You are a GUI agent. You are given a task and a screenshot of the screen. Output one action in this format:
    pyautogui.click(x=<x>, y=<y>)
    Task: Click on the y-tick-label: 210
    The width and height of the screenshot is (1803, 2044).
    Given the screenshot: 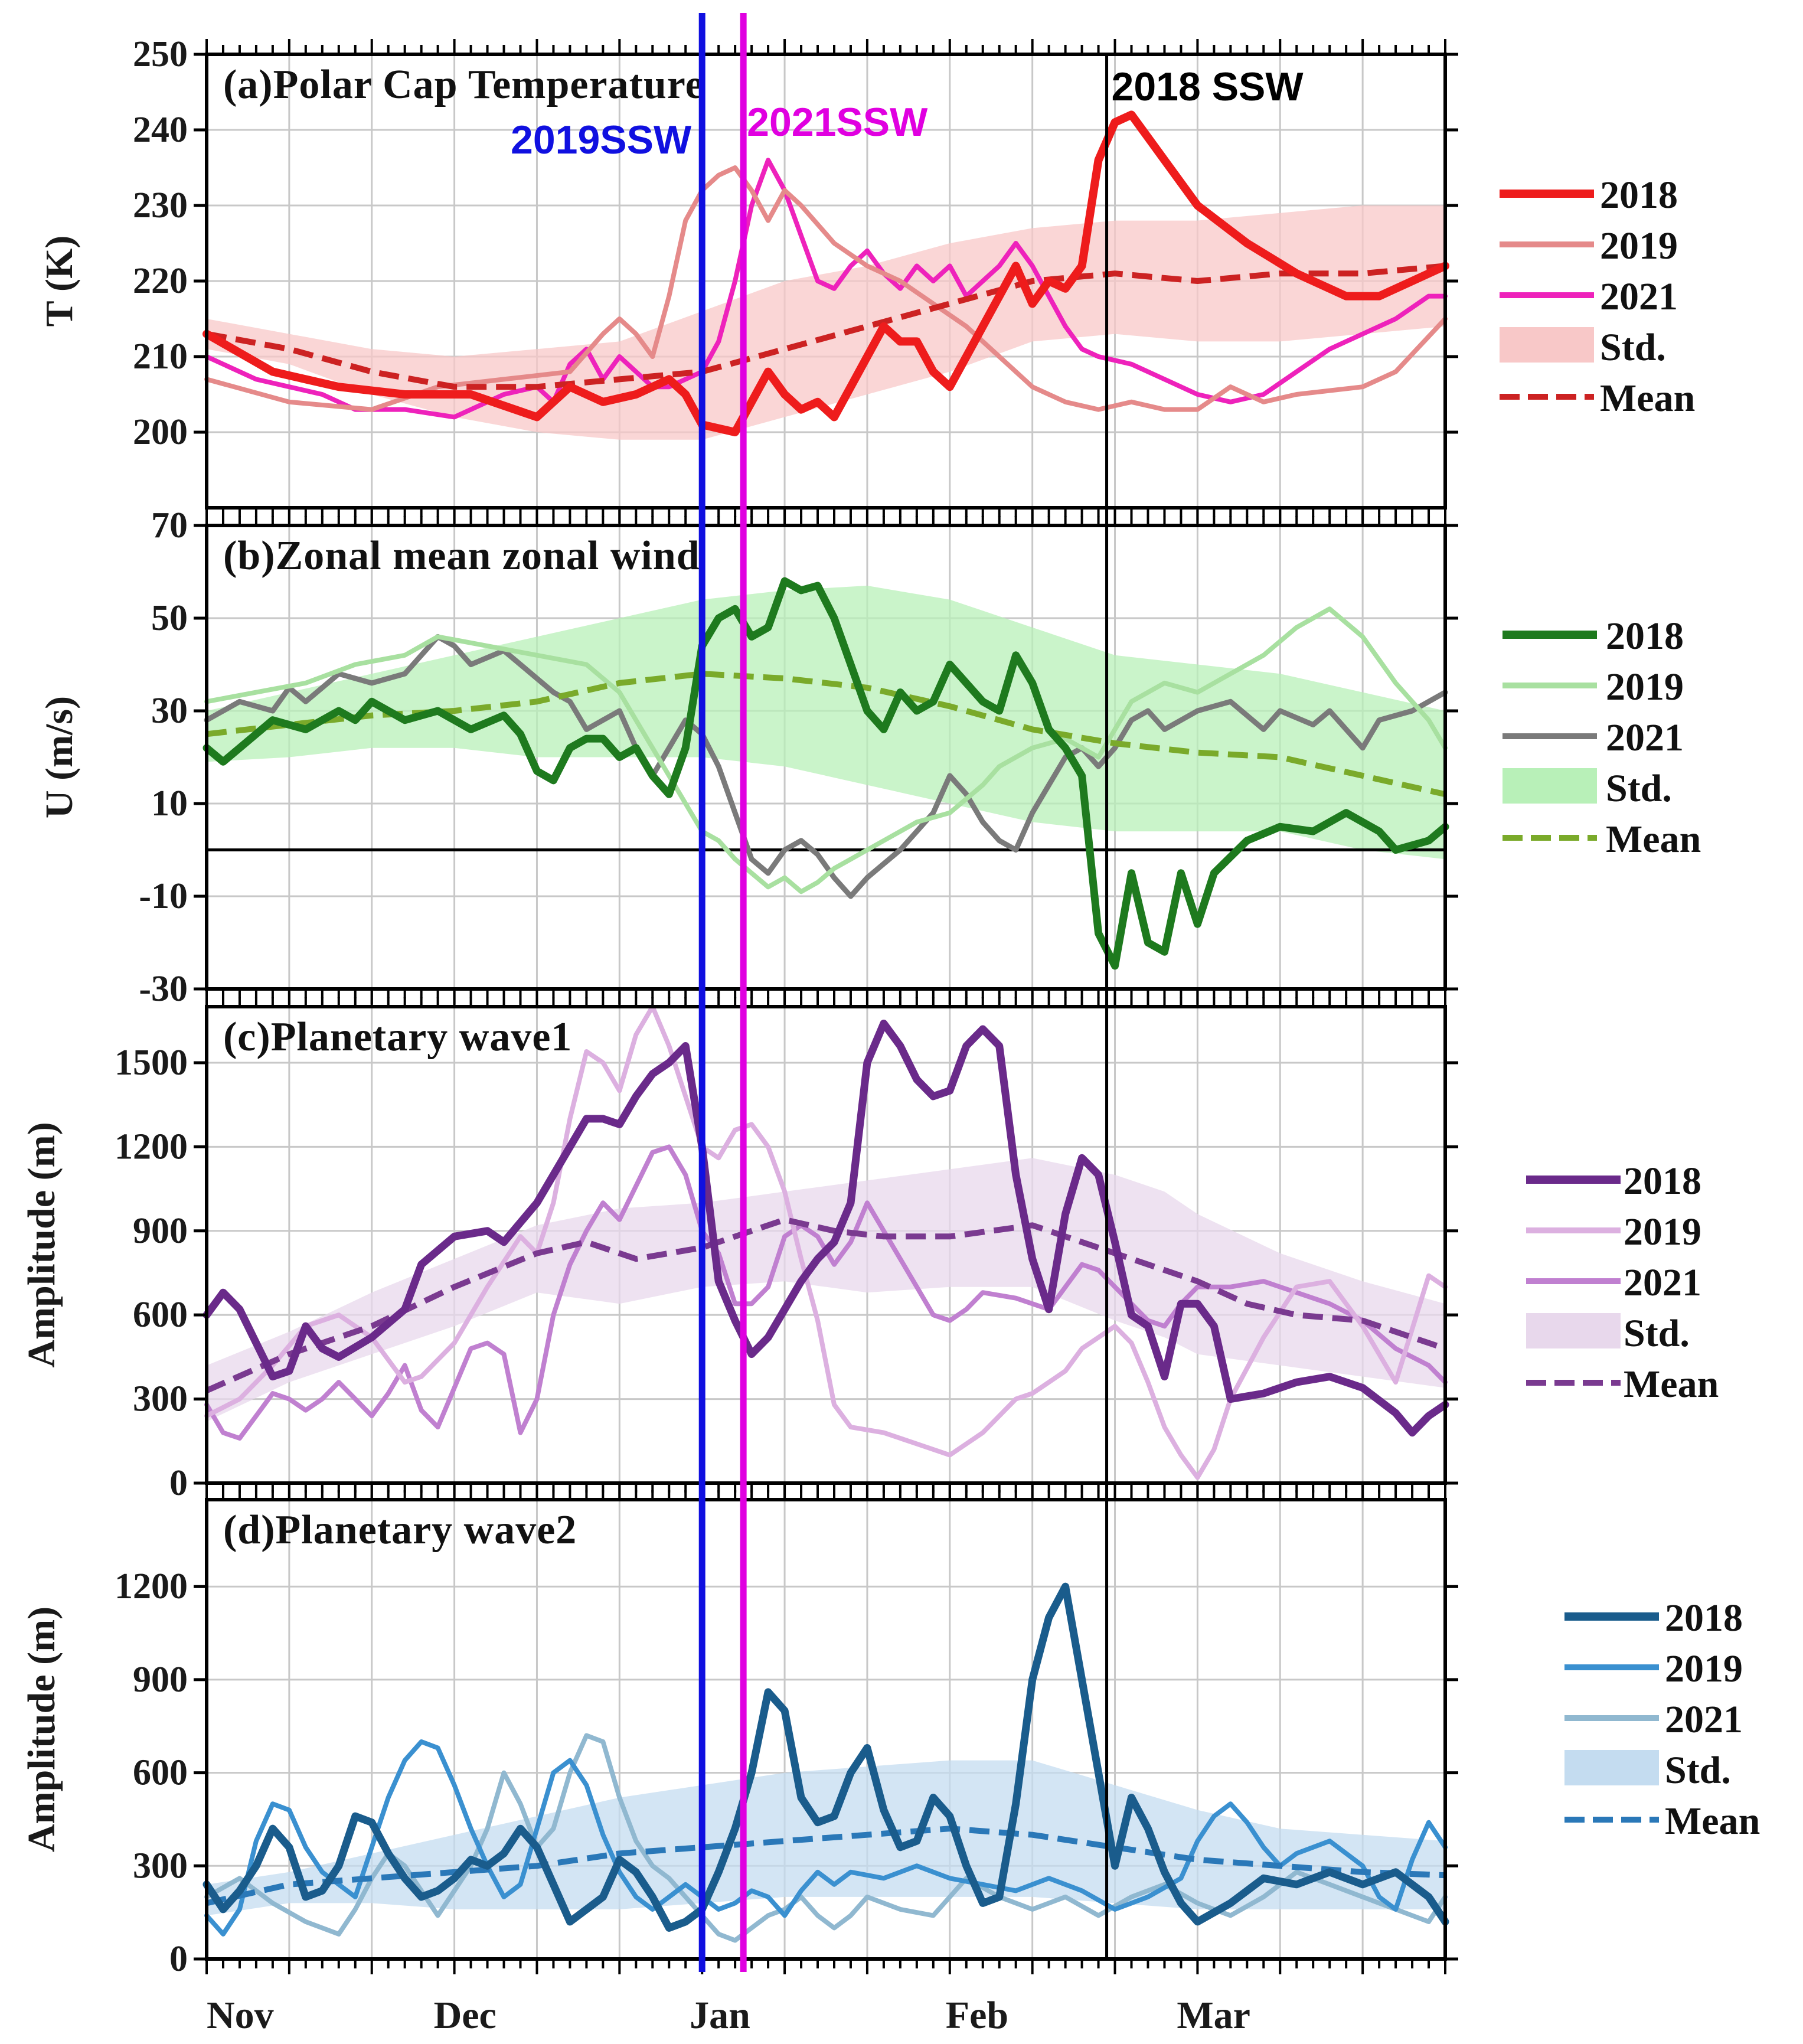 What is the action you would take?
    pyautogui.click(x=160, y=357)
    